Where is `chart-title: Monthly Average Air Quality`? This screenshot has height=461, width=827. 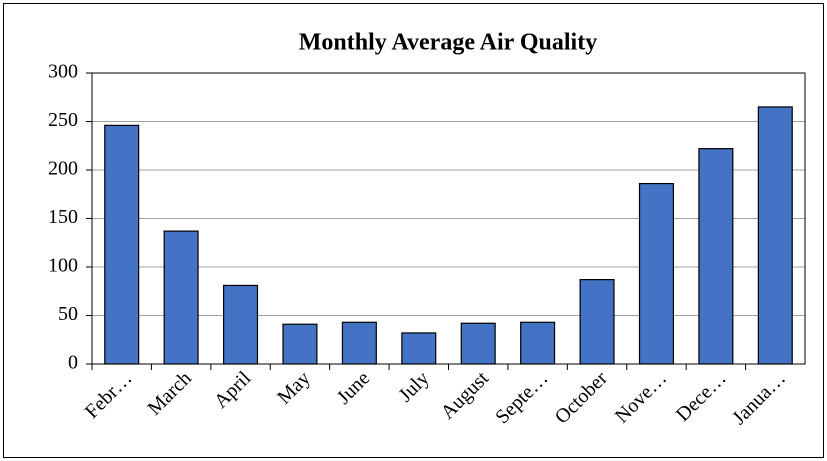 chart-title: Monthly Average Air Quality is located at coordinates (448, 43).